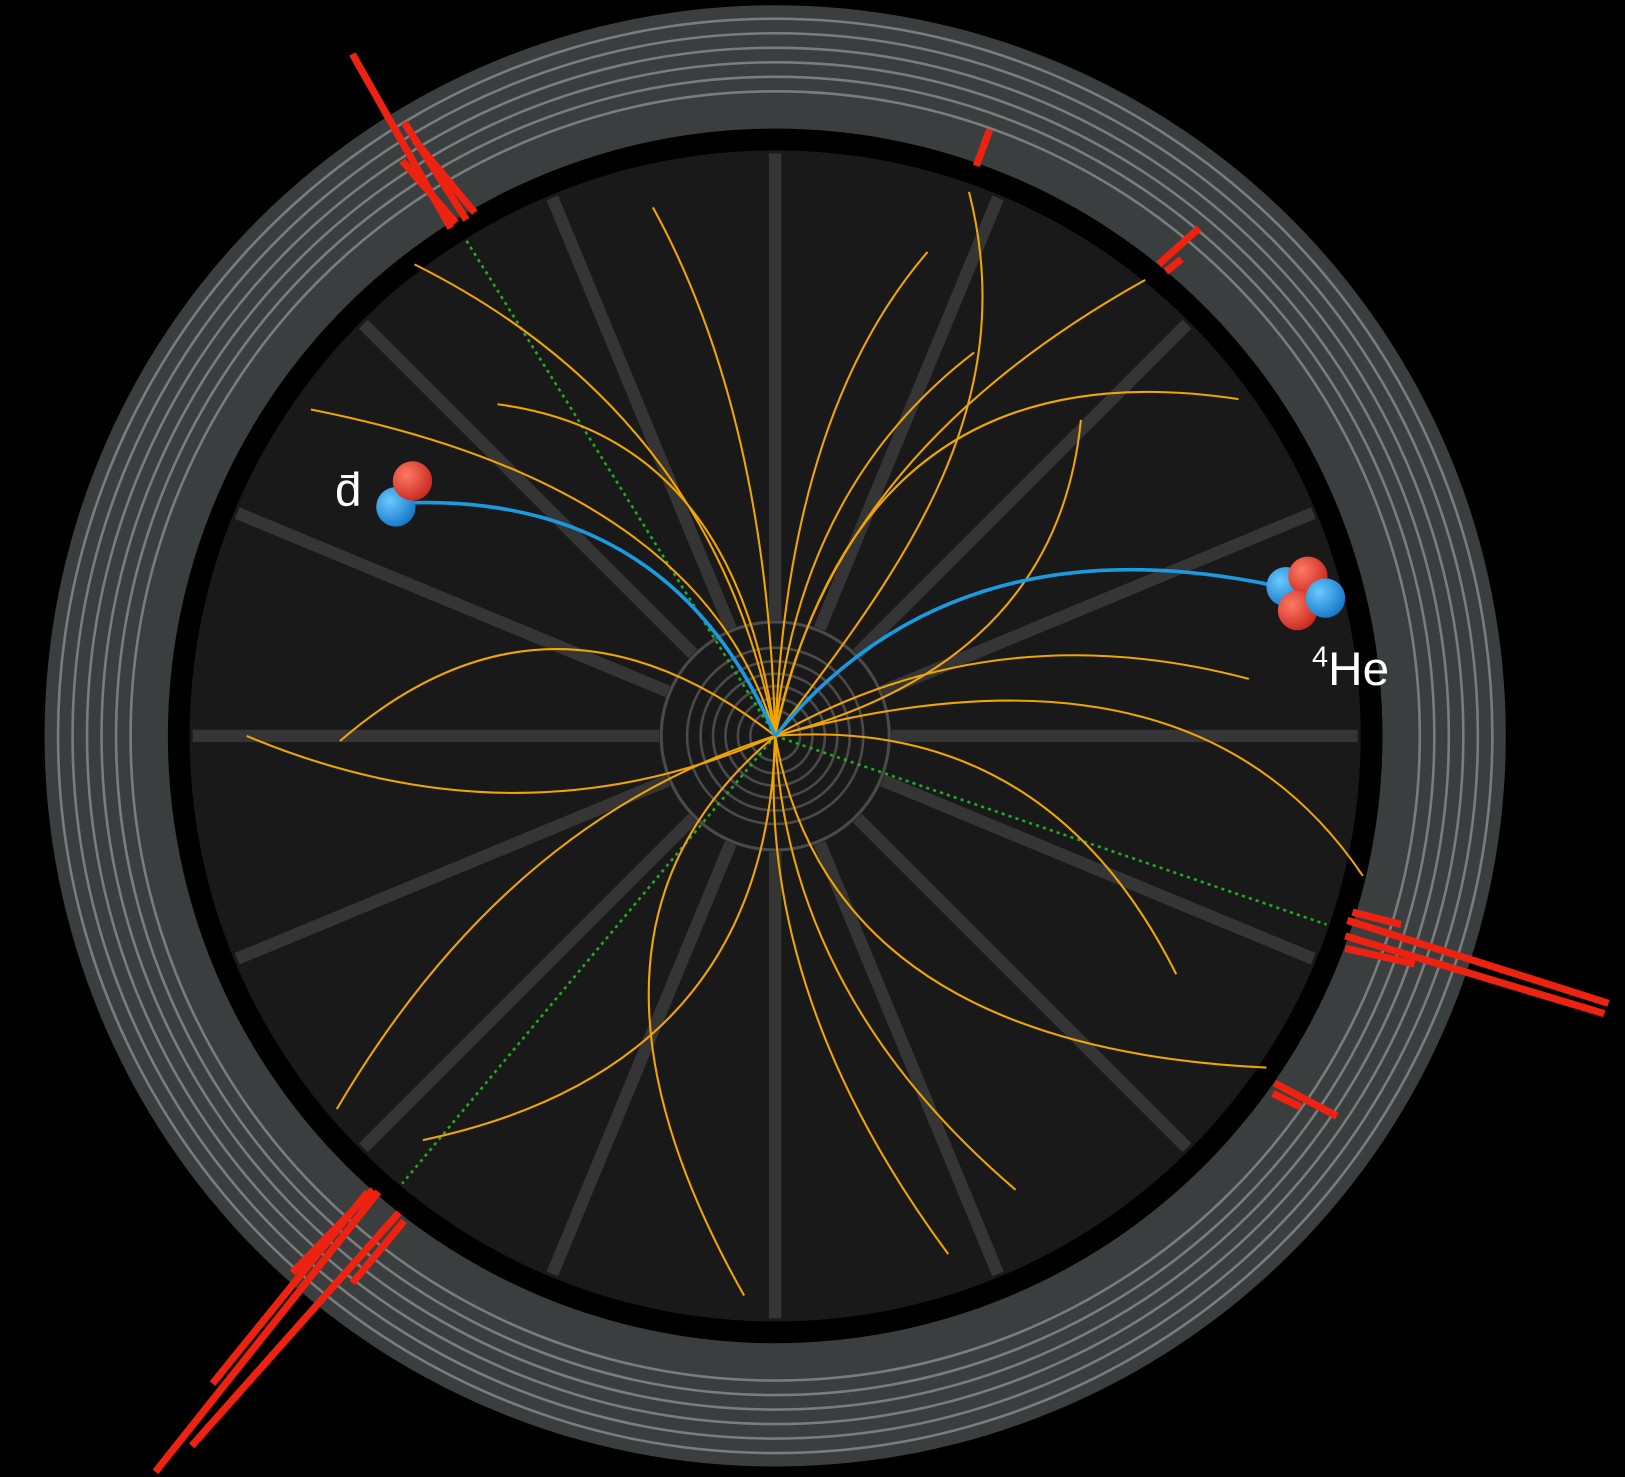 The width and height of the screenshot is (1625, 1477). I want to click on helium-nucleus: 4He, so click(1327, 626).